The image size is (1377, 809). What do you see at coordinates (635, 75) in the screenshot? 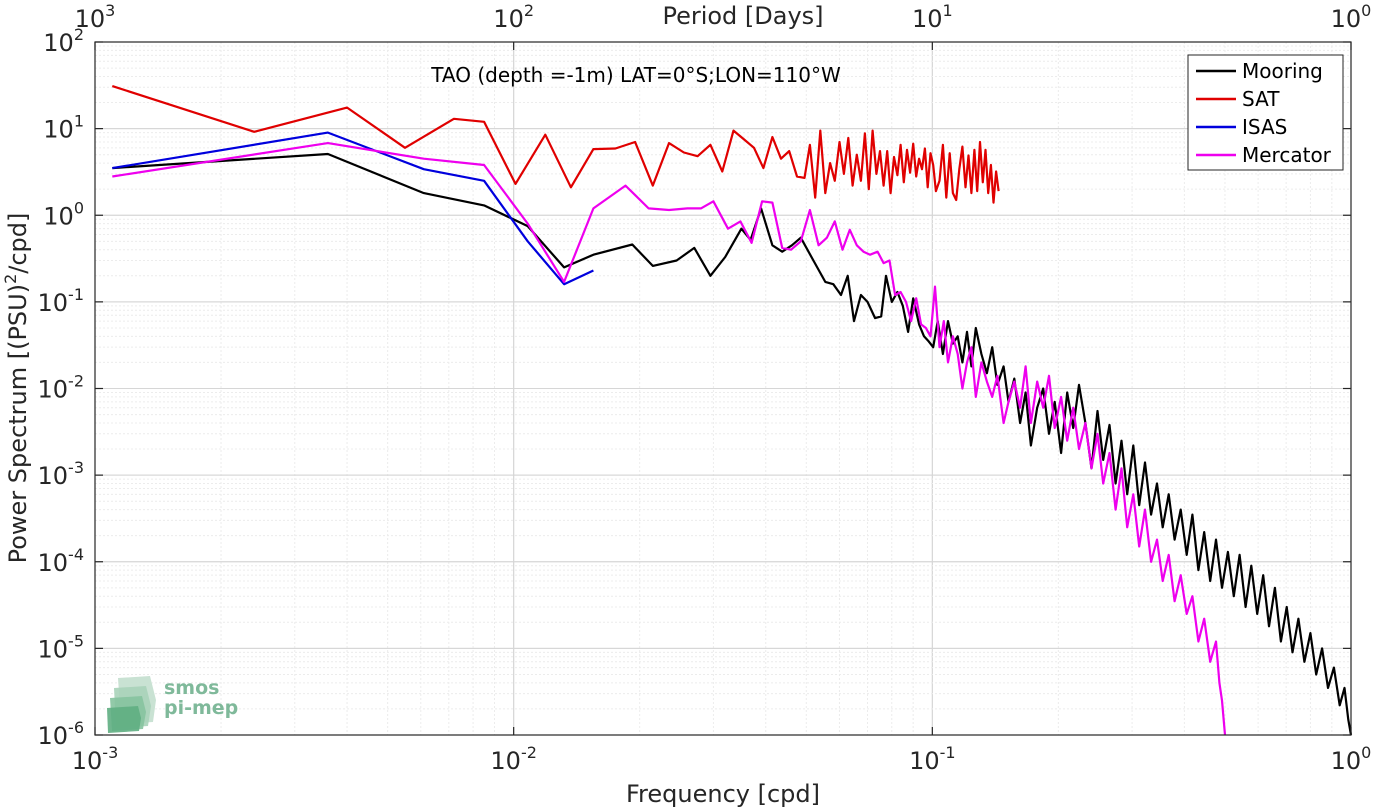
I see `chart-title: TAO (depth =-1m) LAT=0°S;LON=110°W` at bounding box center [635, 75].